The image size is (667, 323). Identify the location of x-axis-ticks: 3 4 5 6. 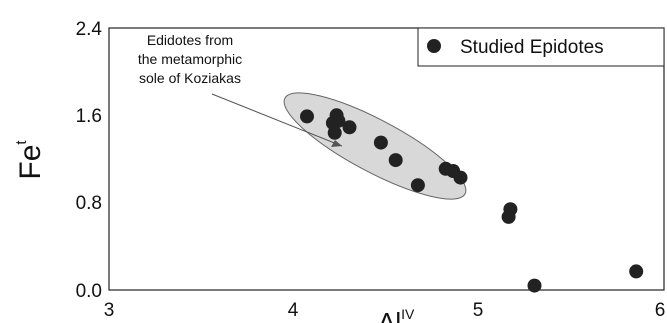
(385, 310).